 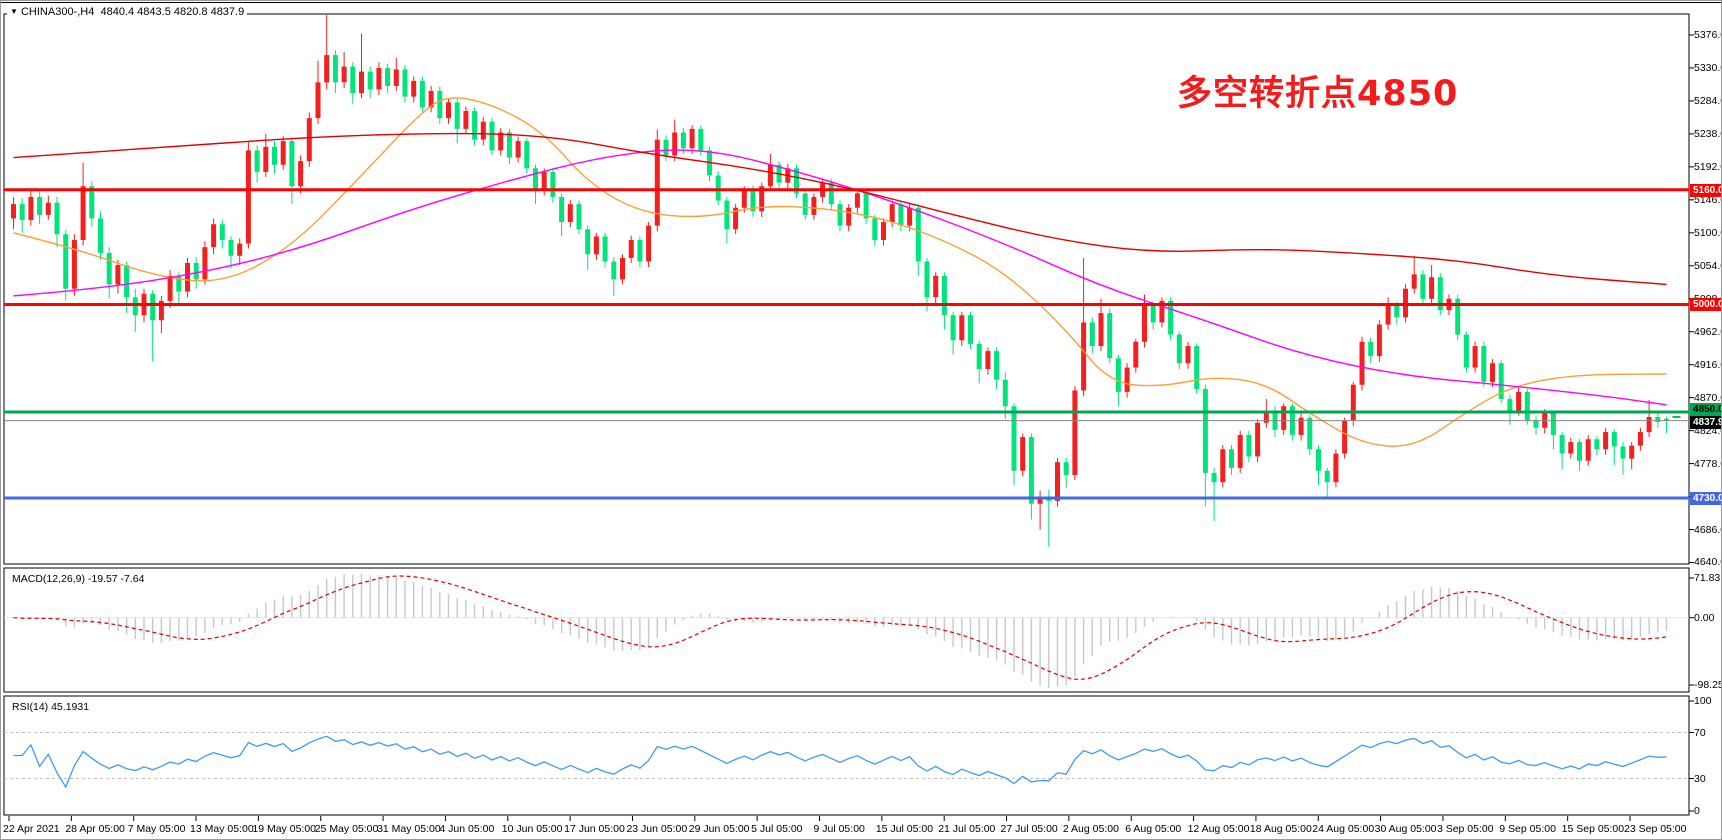 I want to click on macd-panel-frame, so click(x=846, y=630).